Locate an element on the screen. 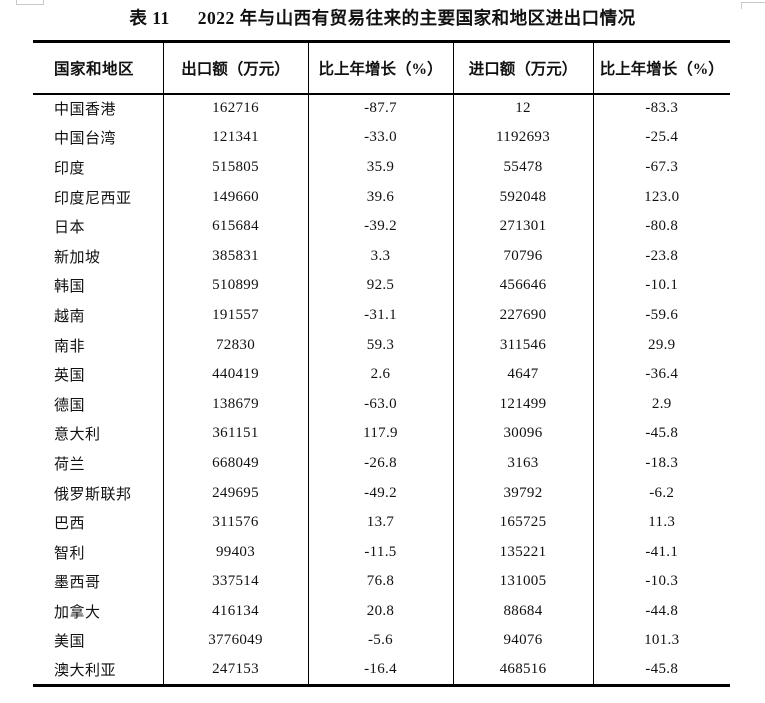 The width and height of the screenshot is (765, 703). table-row: 俄罗斯联邦 249695 -49.2 39792 -6.2 is located at coordinates (381, 493).